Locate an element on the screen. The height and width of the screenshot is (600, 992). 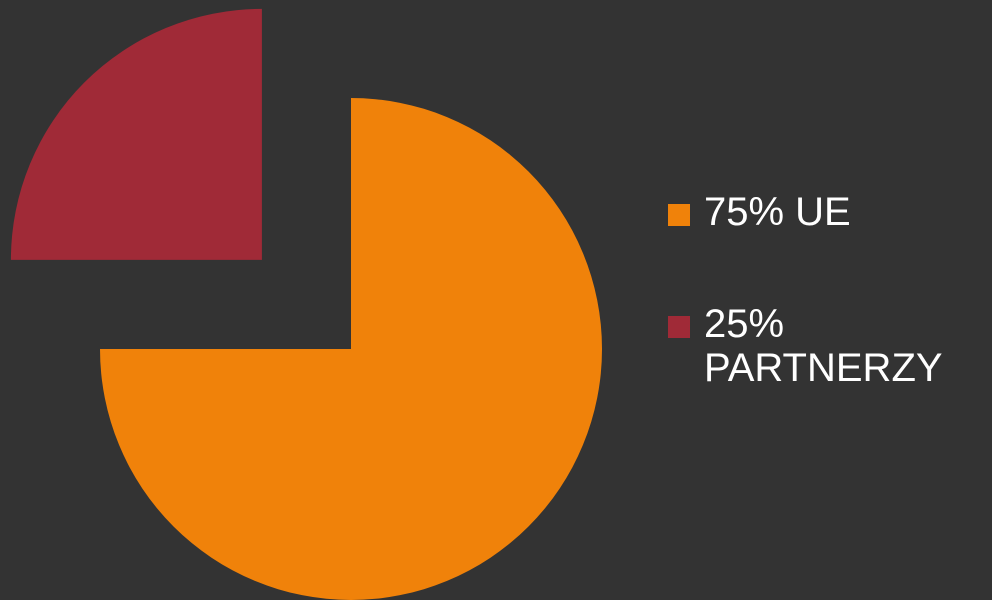
legend-item-ue: 75% UE is located at coordinates (828, 212).